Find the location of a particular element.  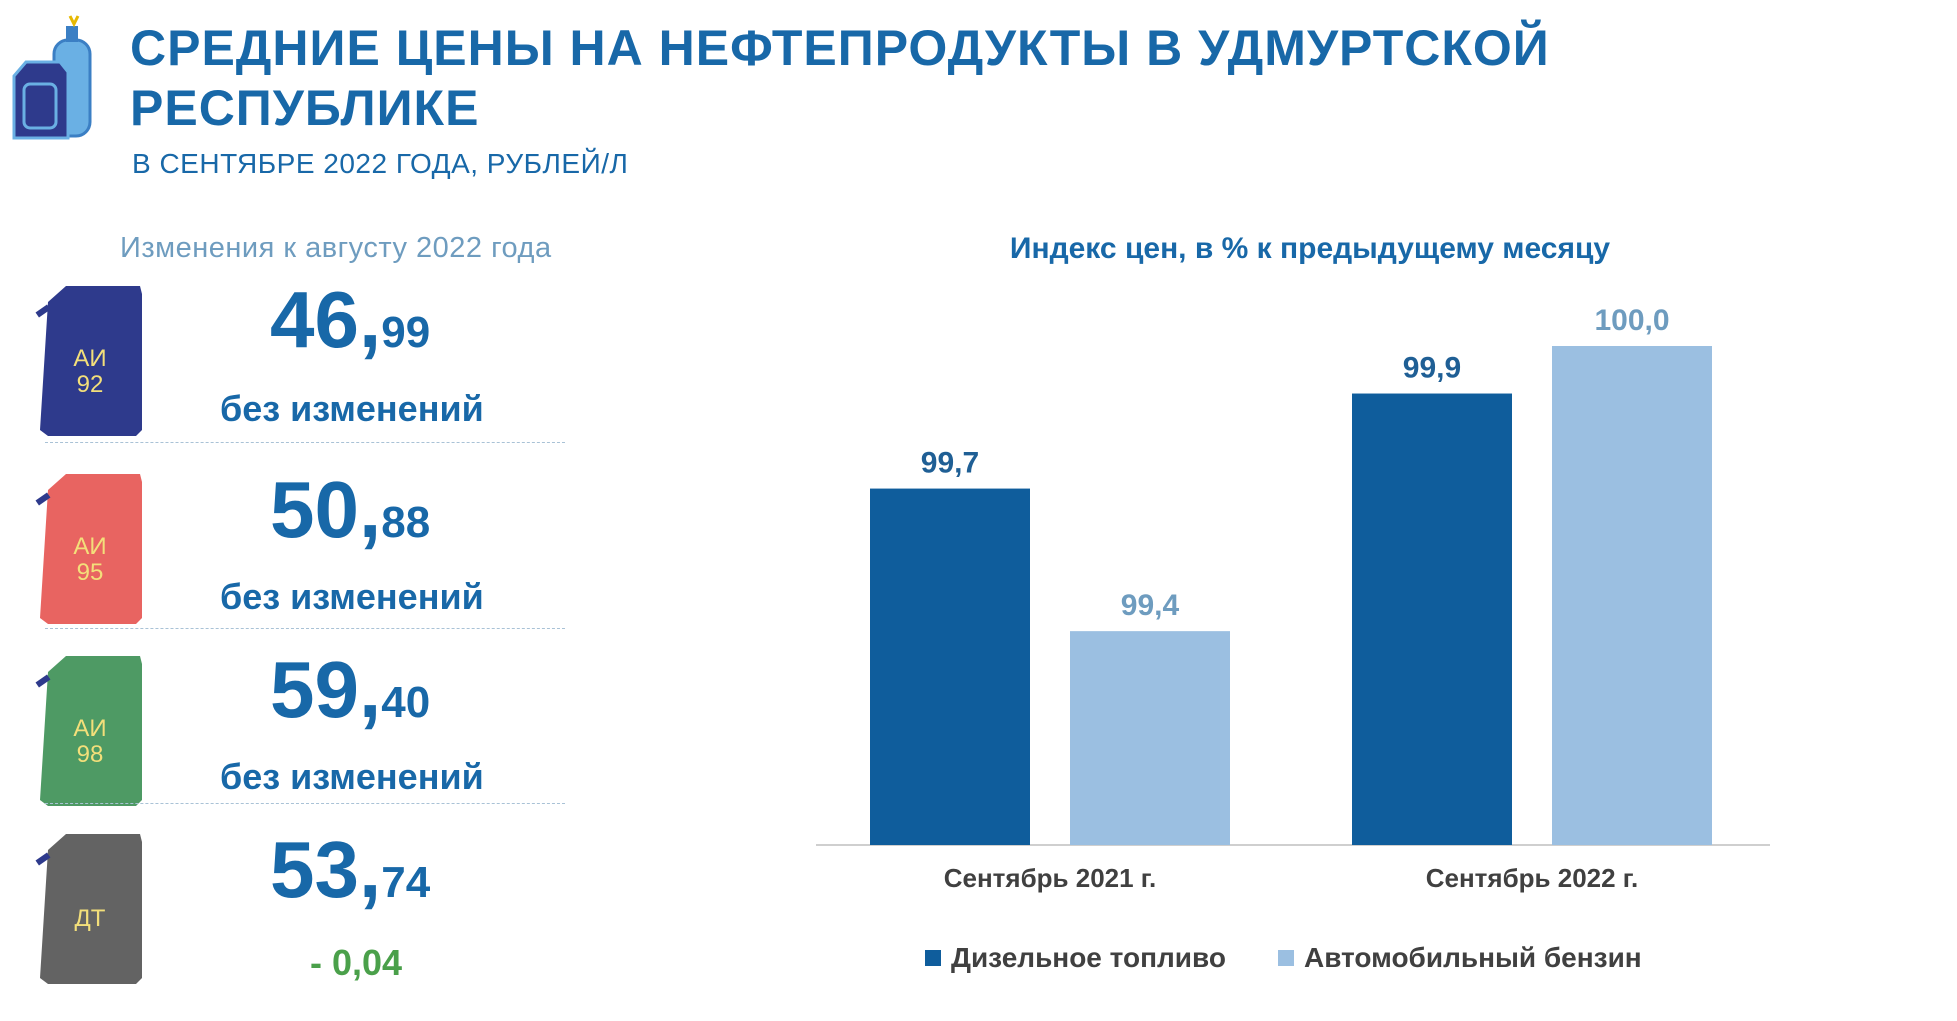

canister-dt-label: ДТ is located at coordinates (90, 918).